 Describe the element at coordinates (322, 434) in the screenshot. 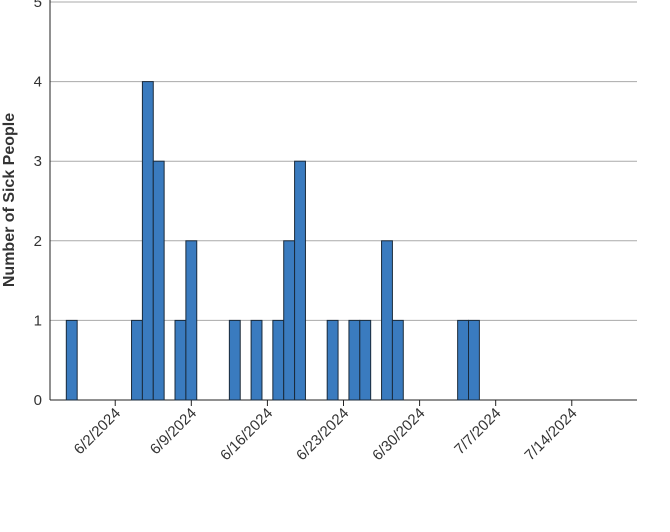

I see `x-tick-label: 6/23/2024` at that location.